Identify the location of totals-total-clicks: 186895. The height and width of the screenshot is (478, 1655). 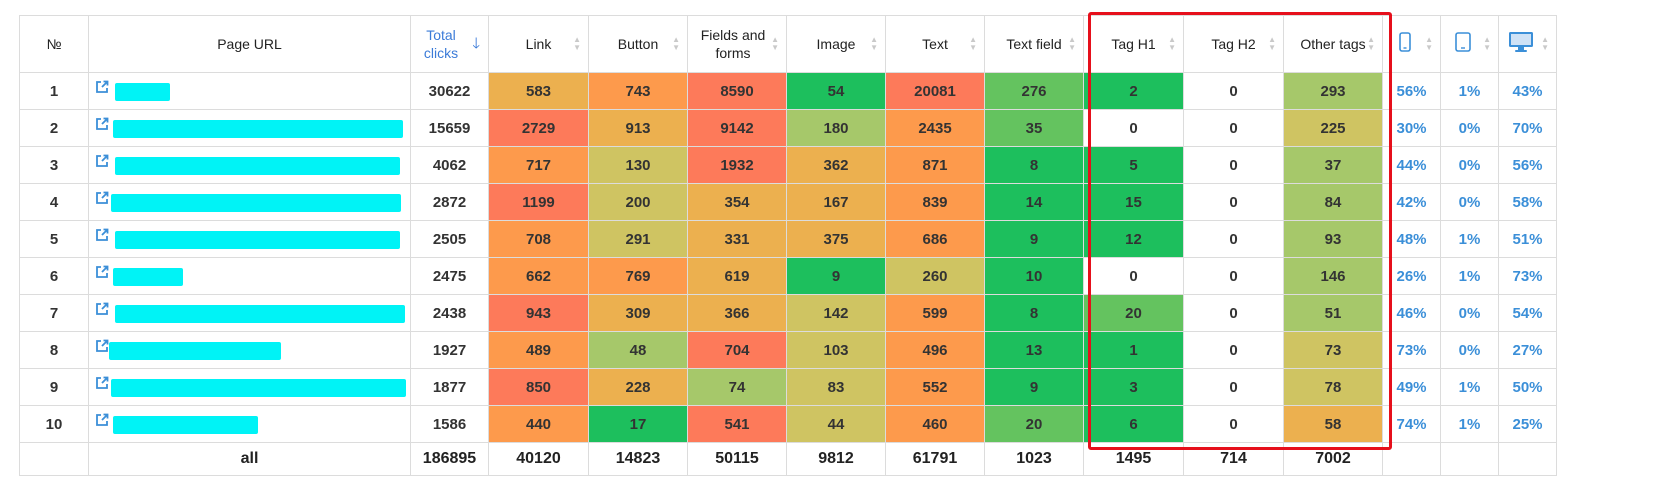
(449, 459).